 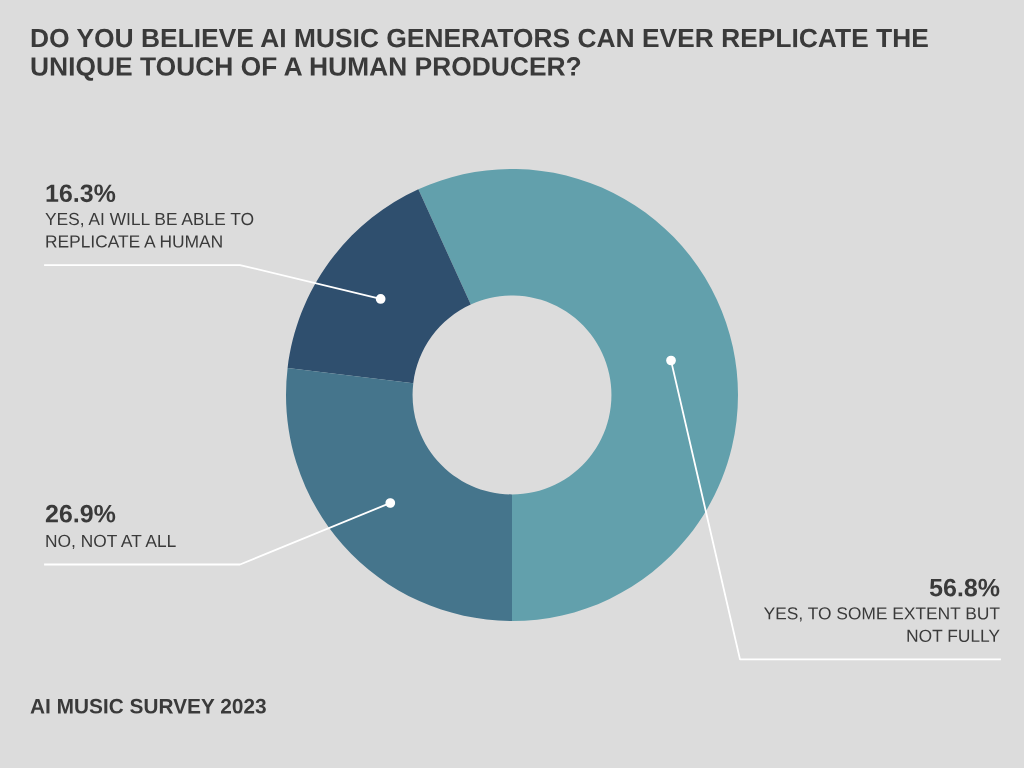 What do you see at coordinates (881, 624) in the screenshot?
I see `slice-label: YES, TO SOME EXTENT BUT NOT FULLY` at bounding box center [881, 624].